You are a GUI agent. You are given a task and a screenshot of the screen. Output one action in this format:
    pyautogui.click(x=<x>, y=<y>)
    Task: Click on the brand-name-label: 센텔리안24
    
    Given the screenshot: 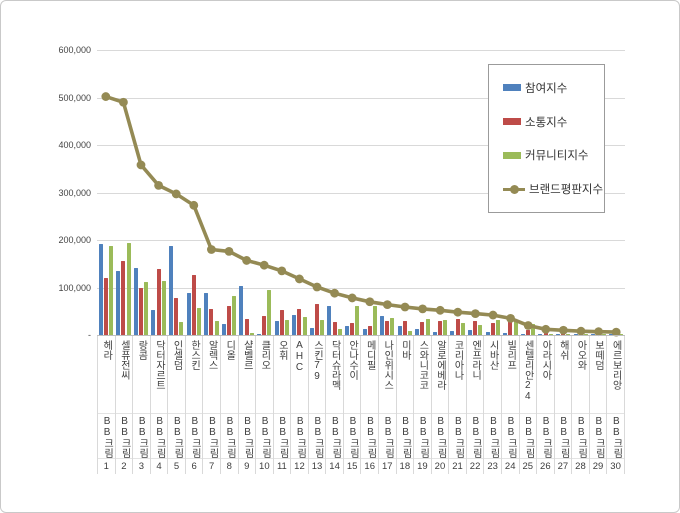 What is the action you would take?
    pyautogui.click(x=528, y=371)
    